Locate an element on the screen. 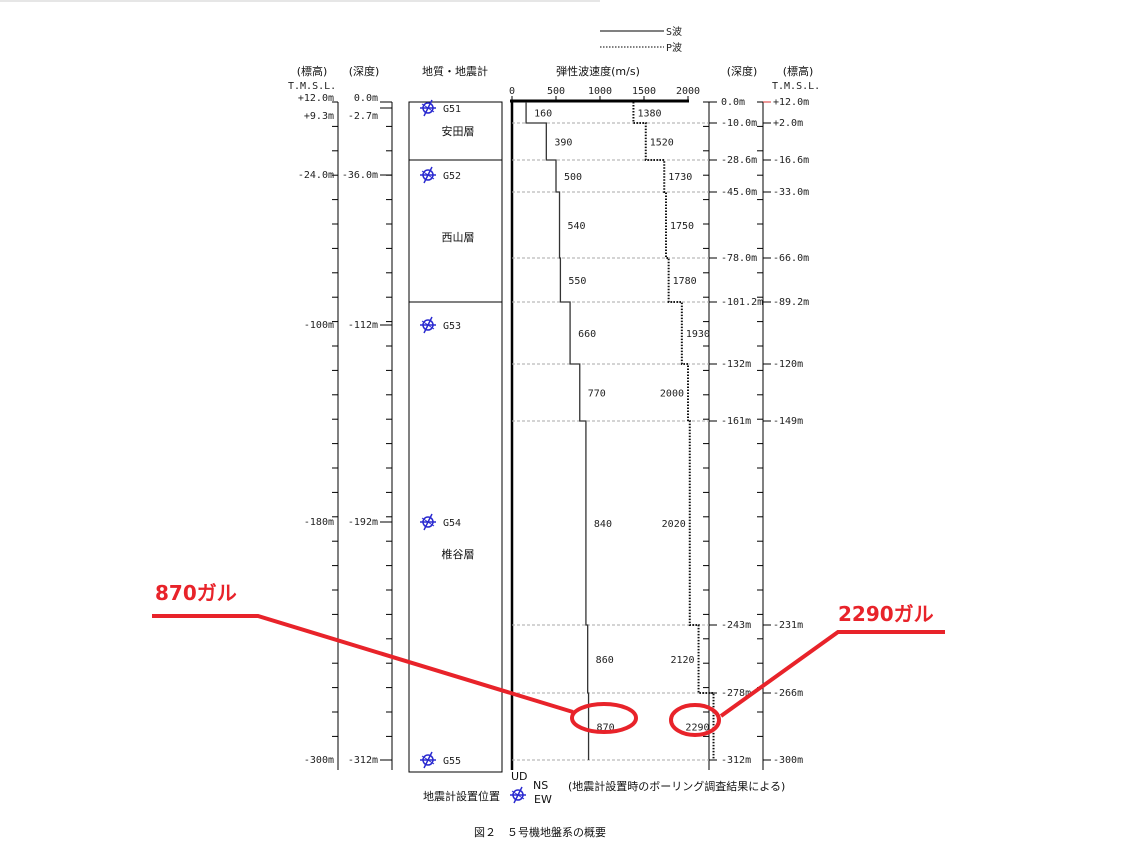  ud-label: UD is located at coordinates (519, 776).